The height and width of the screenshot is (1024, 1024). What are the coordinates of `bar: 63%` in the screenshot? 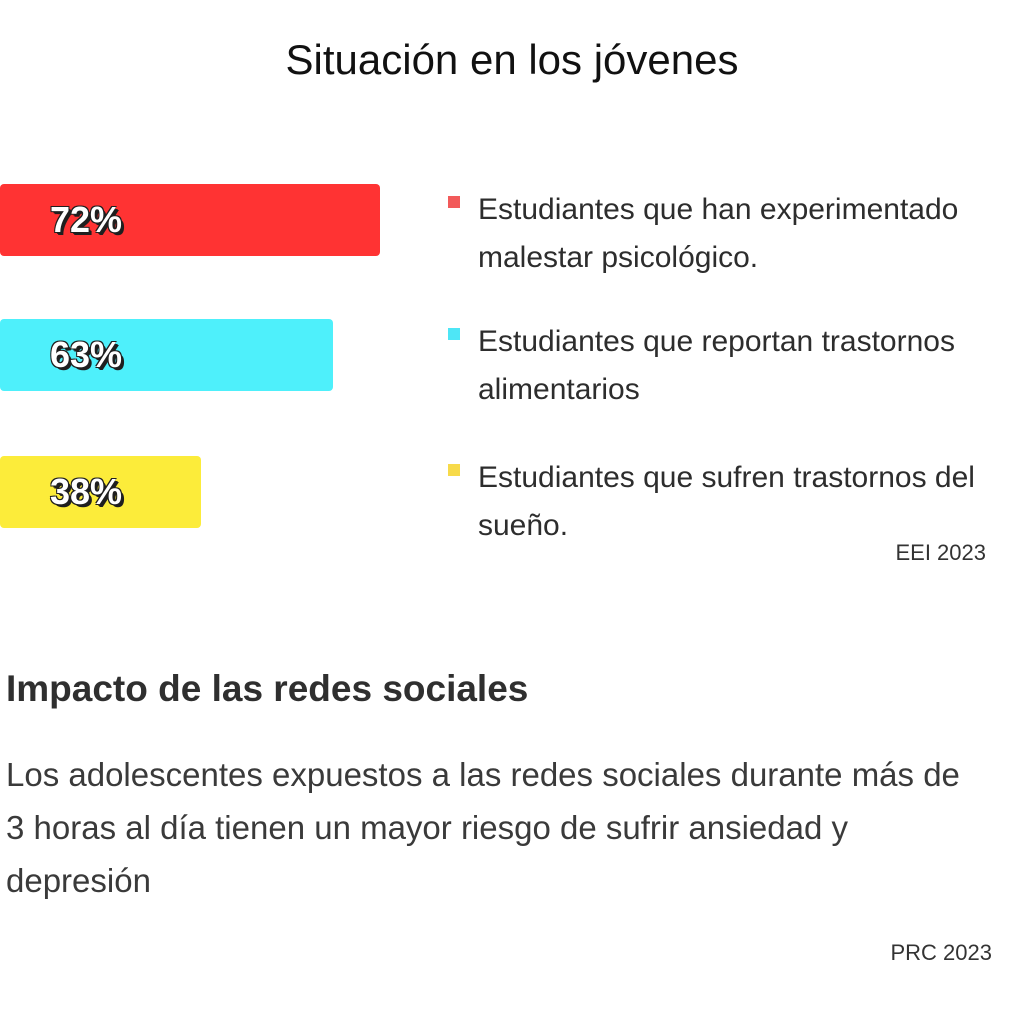 It's located at (166, 355).